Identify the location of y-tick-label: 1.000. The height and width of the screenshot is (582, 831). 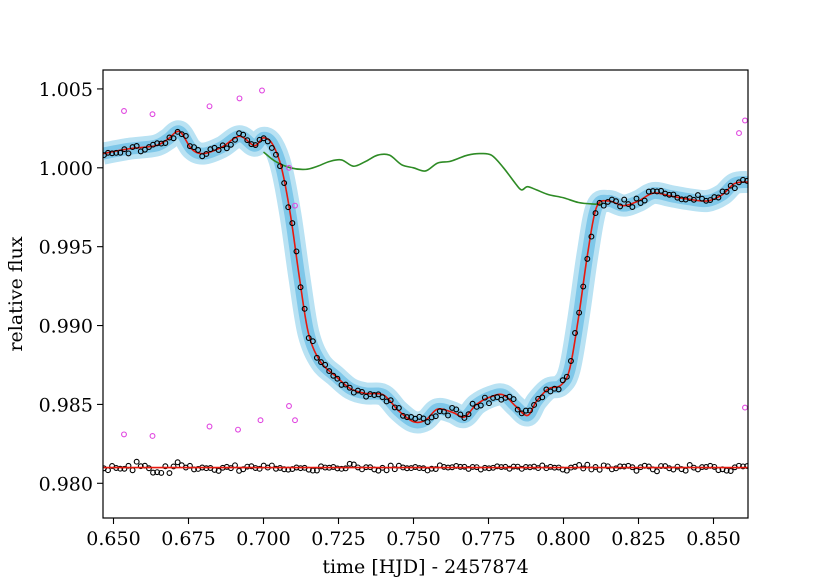
(66, 169).